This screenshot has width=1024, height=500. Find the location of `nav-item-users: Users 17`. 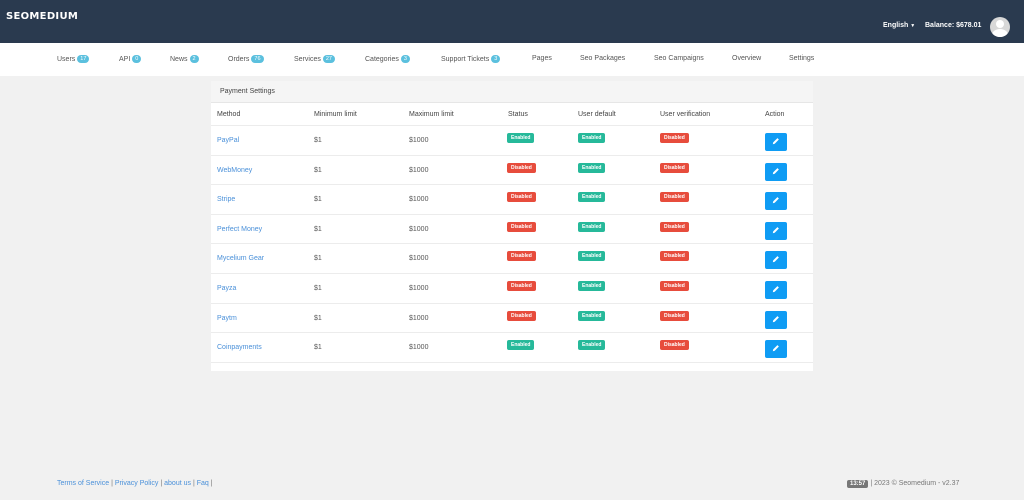

nav-item-users: Users 17 is located at coordinates (73, 59).